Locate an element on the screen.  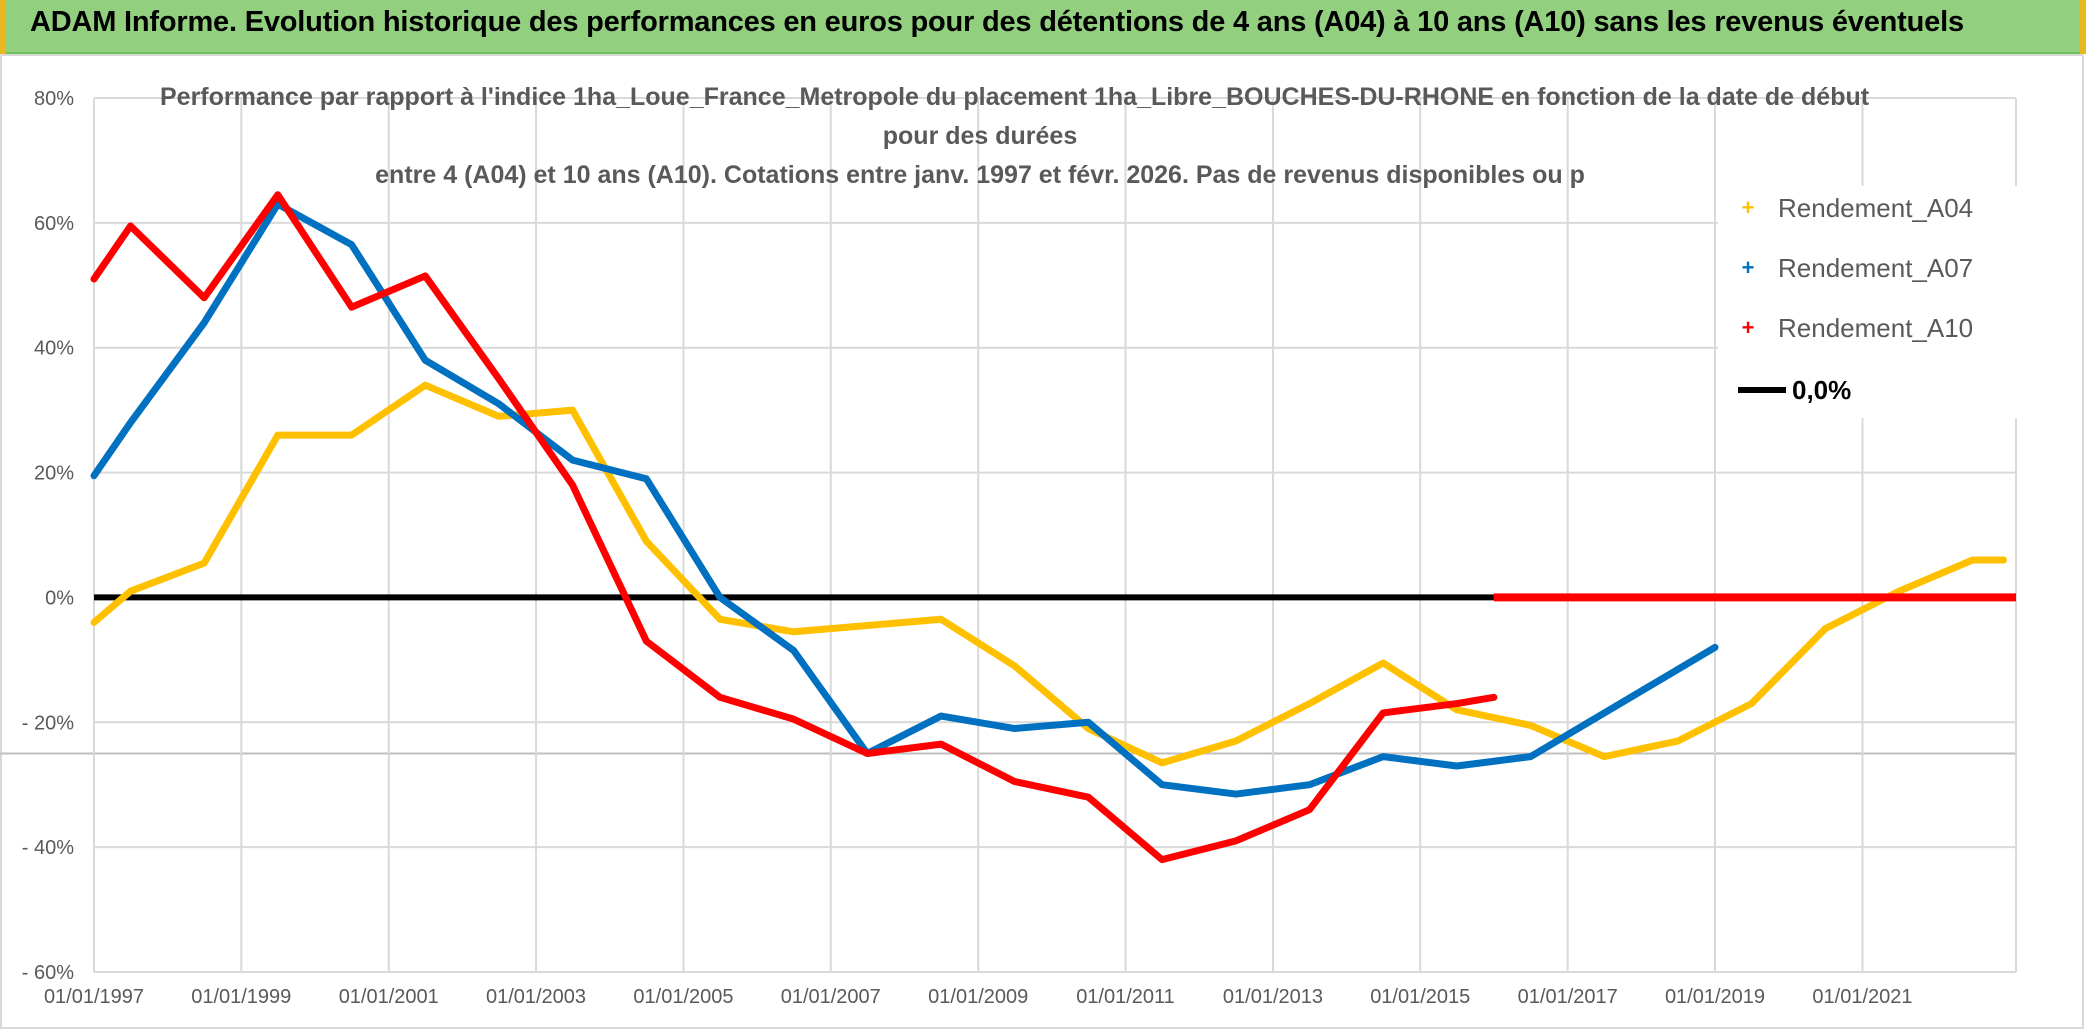
legend-item-a04: + Rendement_A04 is located at coordinates (1846, 208).